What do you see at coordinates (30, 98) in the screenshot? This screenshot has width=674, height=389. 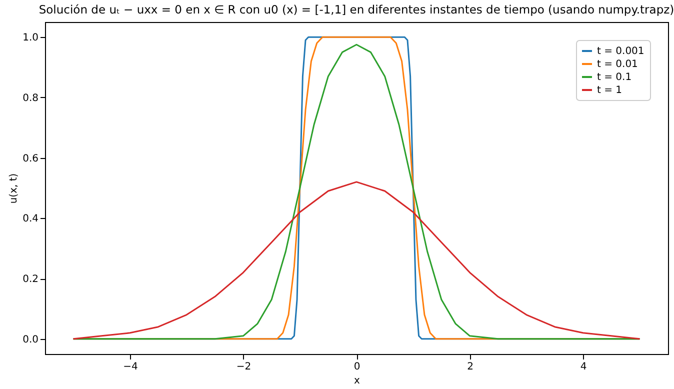 I see `y-tick-label: 0.8` at bounding box center [30, 98].